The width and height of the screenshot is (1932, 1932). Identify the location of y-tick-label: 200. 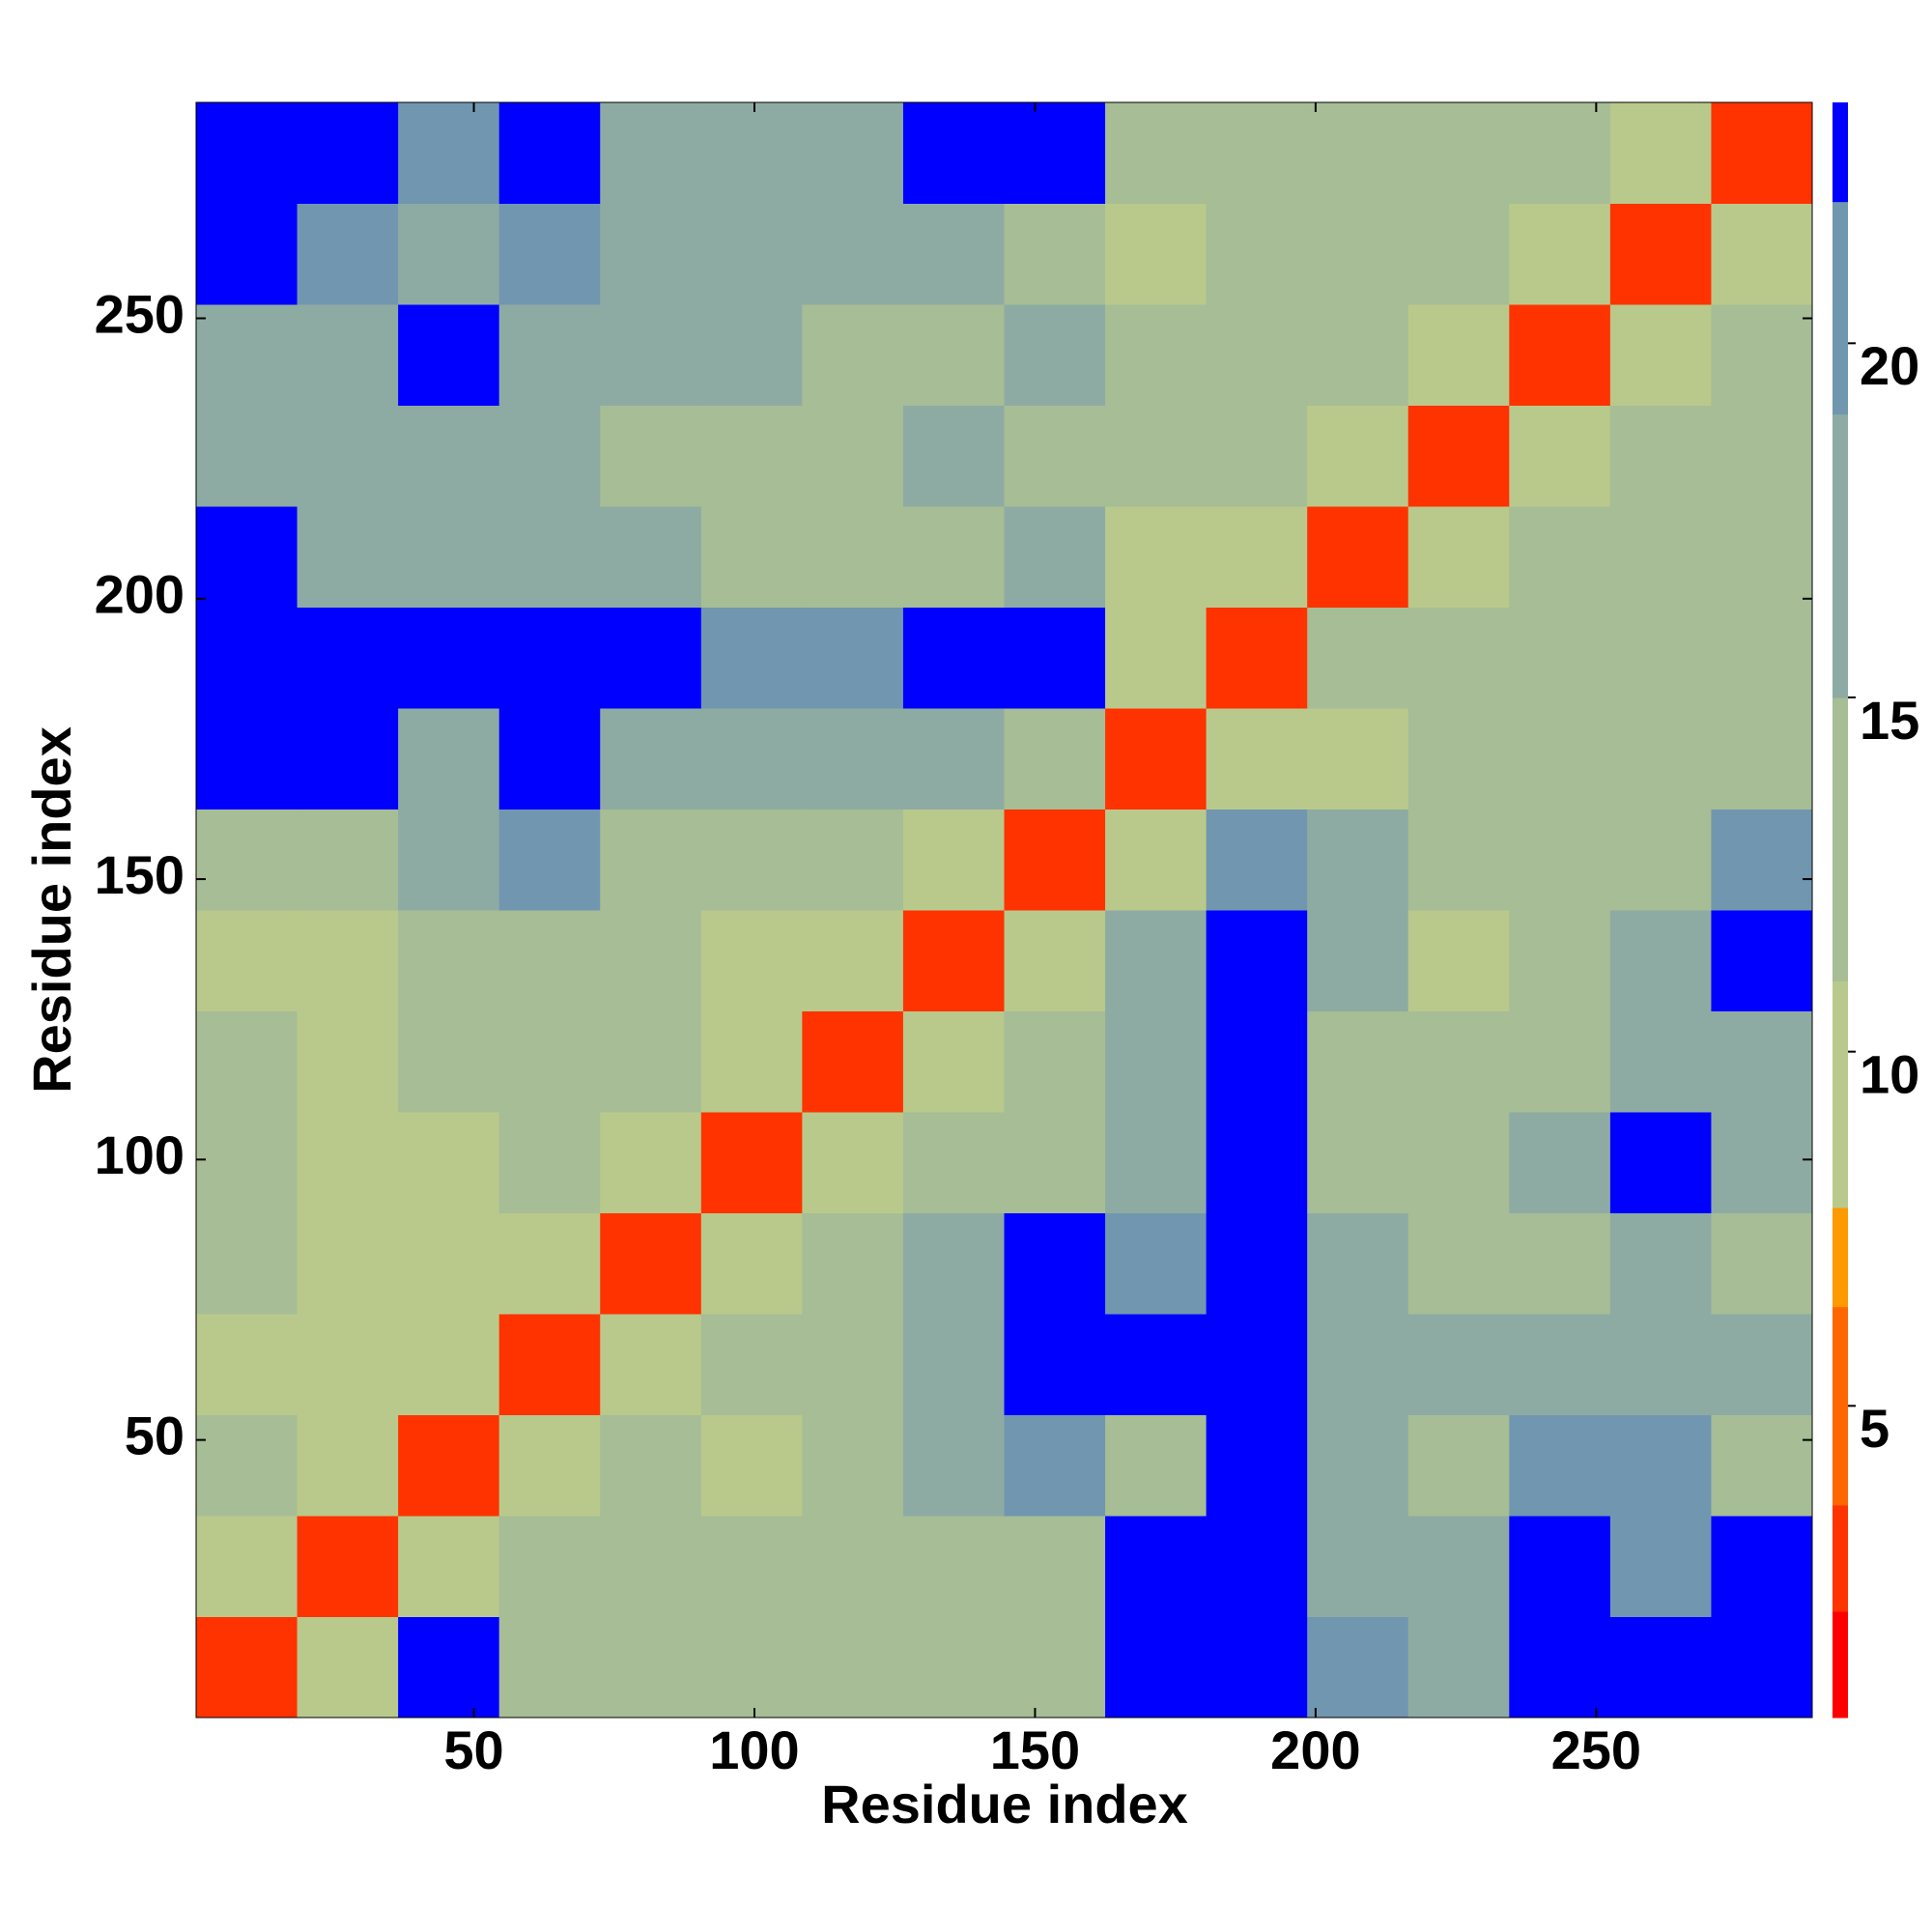
(140, 594).